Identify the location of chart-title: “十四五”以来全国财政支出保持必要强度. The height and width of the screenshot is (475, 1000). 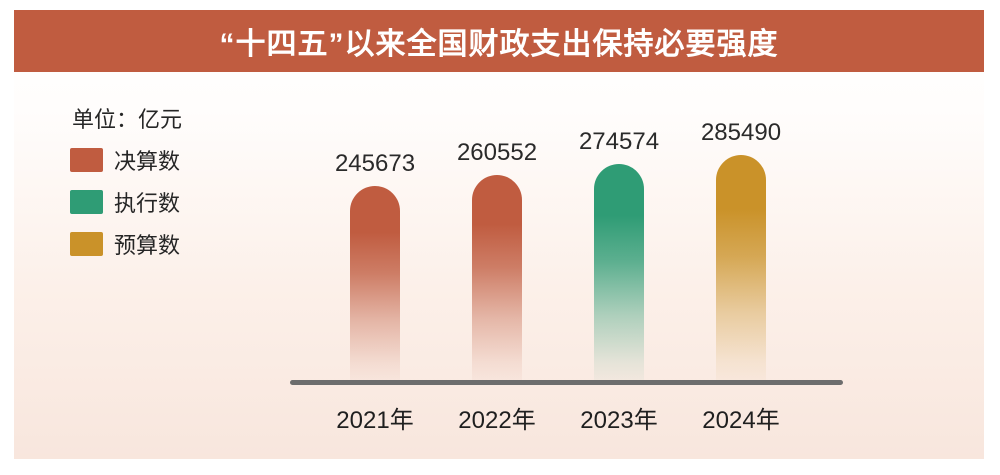
(499, 44).